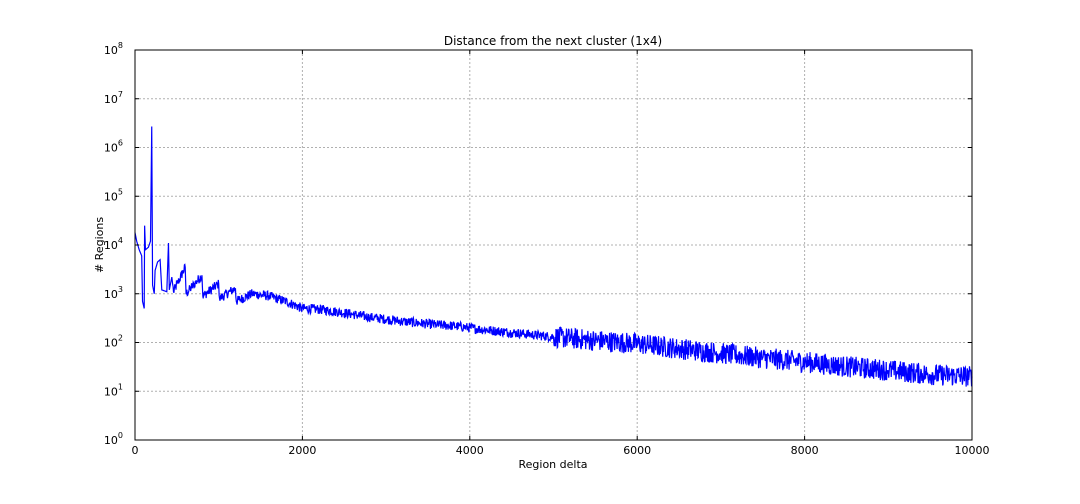 The image size is (1080, 504). Describe the element at coordinates (113, 244) in the screenshot. I see `y-tick-label: 10⁴` at that location.